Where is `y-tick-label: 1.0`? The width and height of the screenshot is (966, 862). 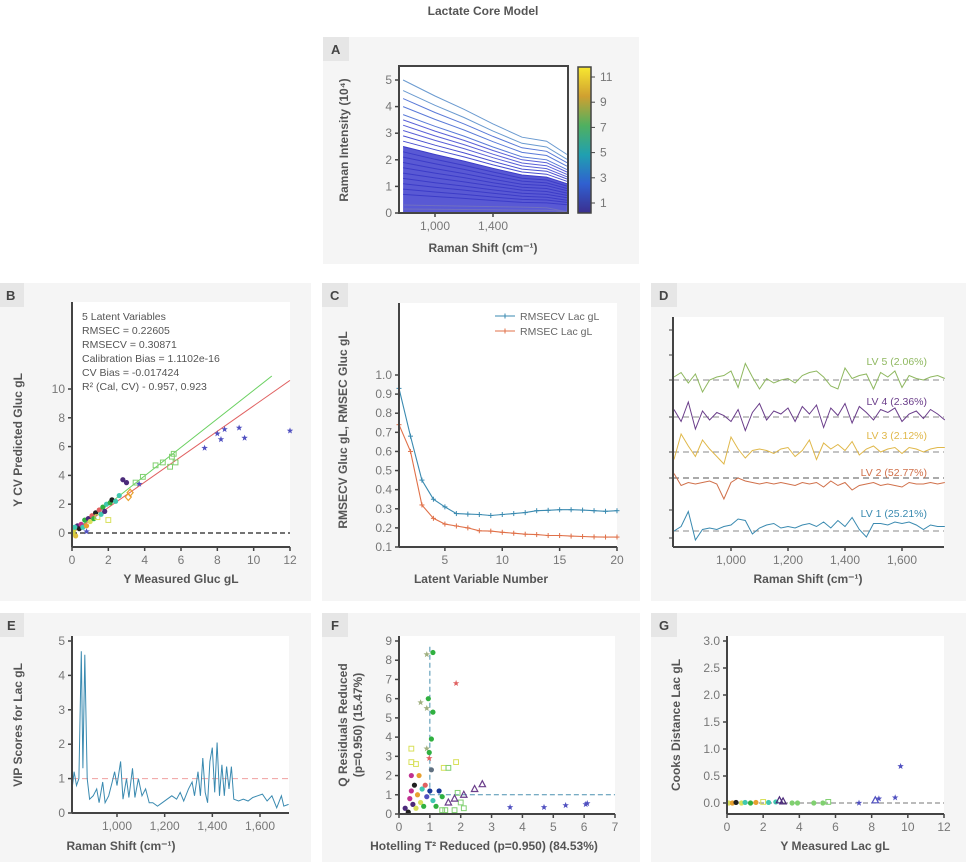
y-tick-label: 1.0 is located at coordinates (711, 749).